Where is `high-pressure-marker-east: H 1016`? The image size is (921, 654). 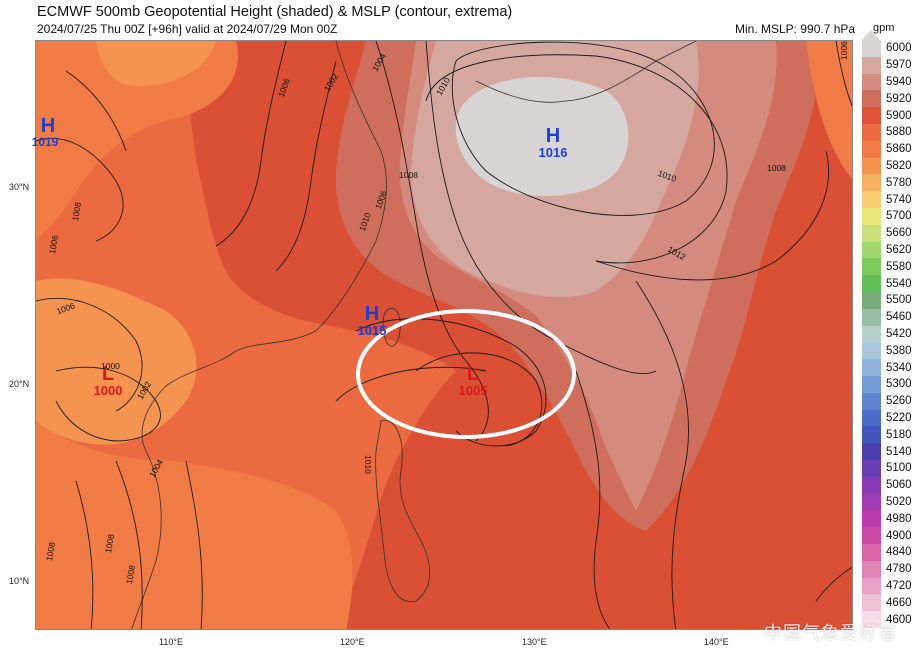 high-pressure-marker-east: H 1016 is located at coordinates (553, 142).